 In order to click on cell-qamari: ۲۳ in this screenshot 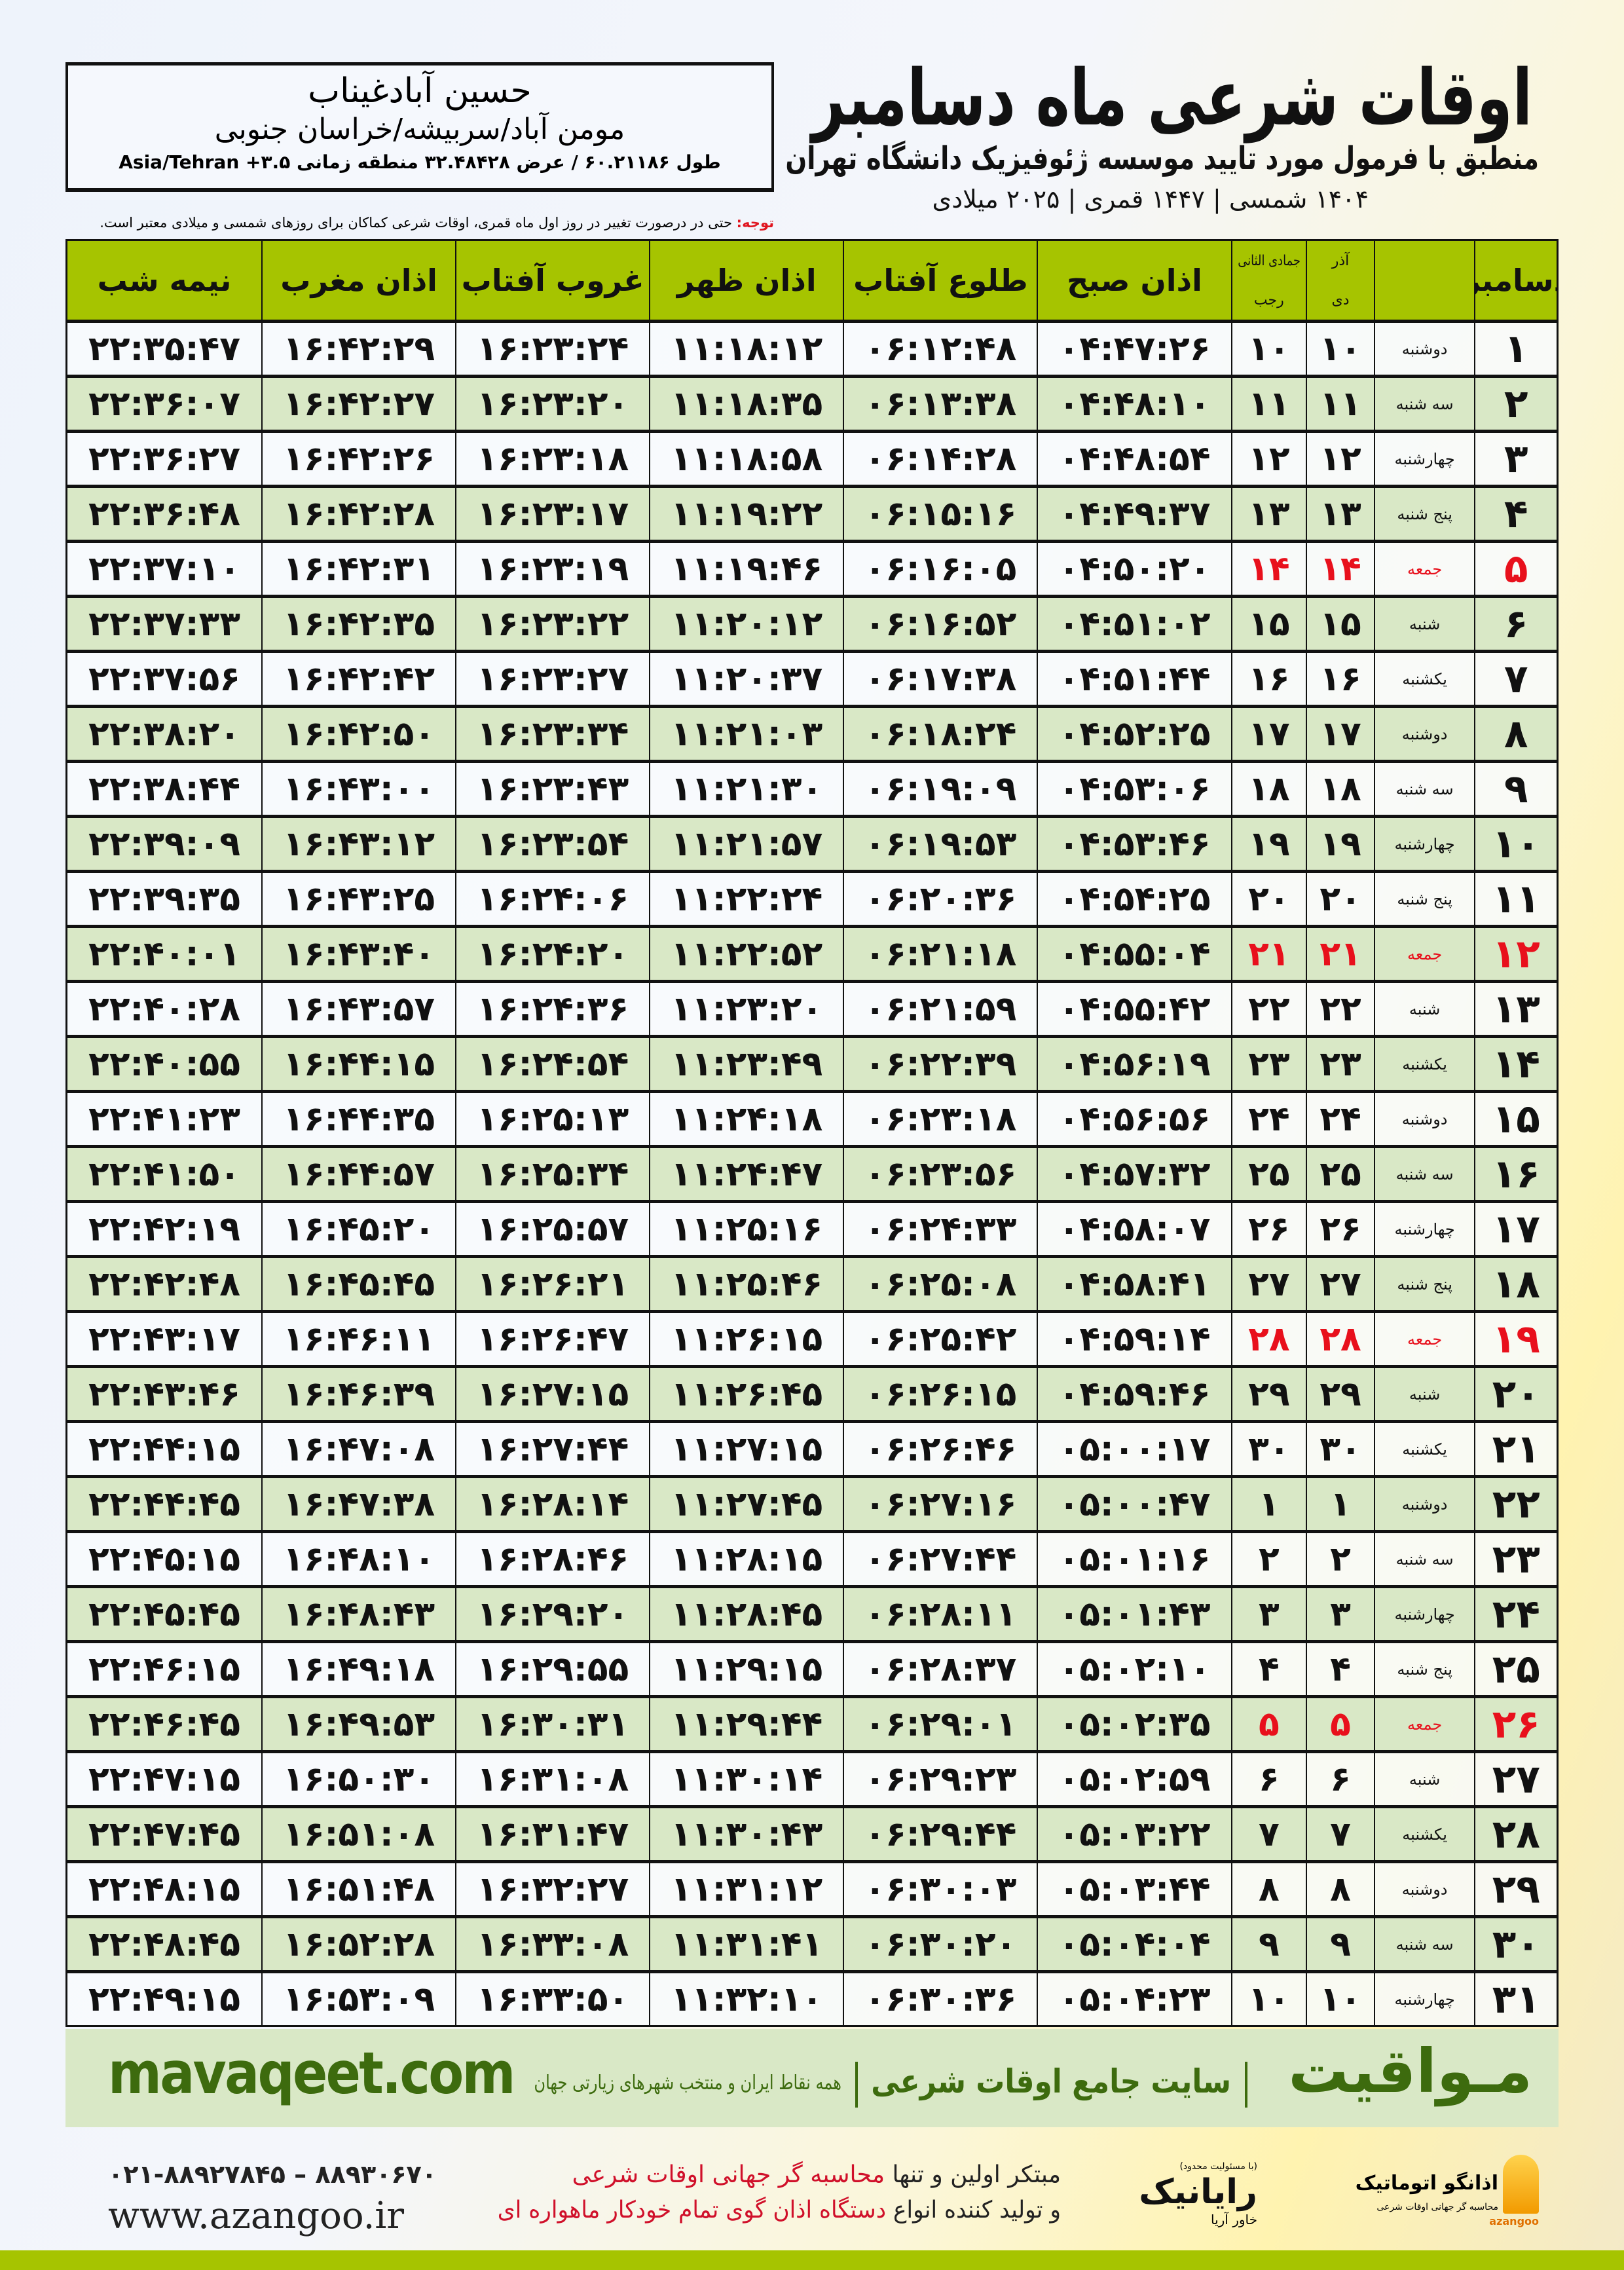, I will do `click(1268, 1064)`.